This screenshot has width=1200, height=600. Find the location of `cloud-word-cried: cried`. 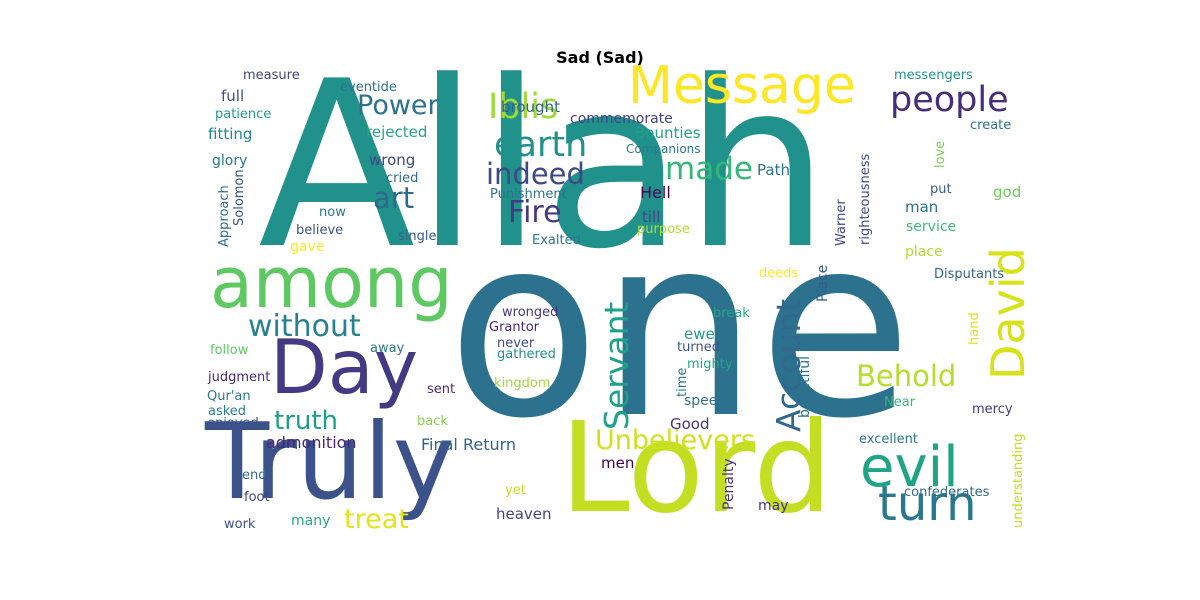

cloud-word-cried: cried is located at coordinates (402, 178).